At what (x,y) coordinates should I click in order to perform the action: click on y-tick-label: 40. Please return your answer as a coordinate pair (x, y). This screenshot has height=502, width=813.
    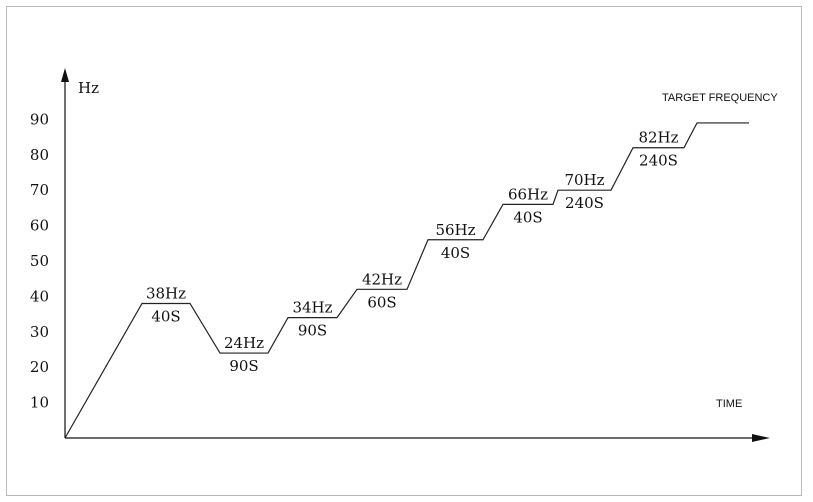
    Looking at the image, I should click on (39, 296).